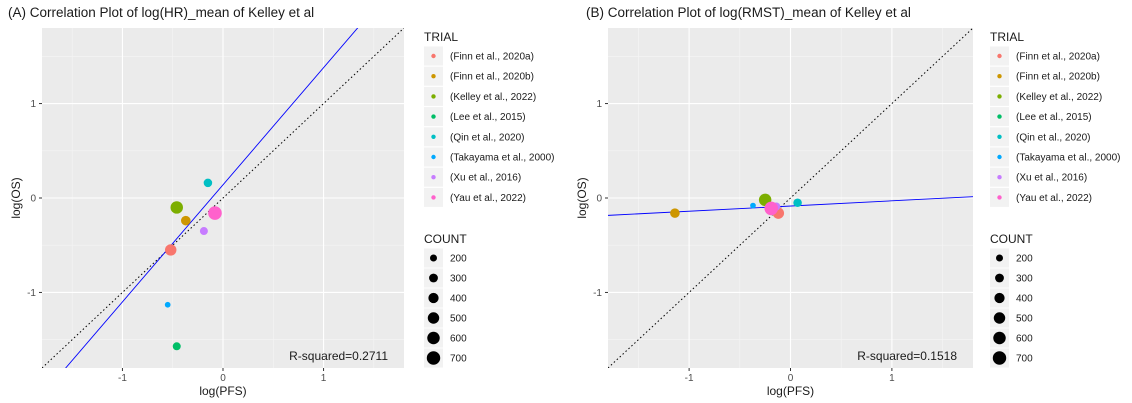 This screenshot has height=403, width=1132. I want to click on regression-line, so click(790, 206).